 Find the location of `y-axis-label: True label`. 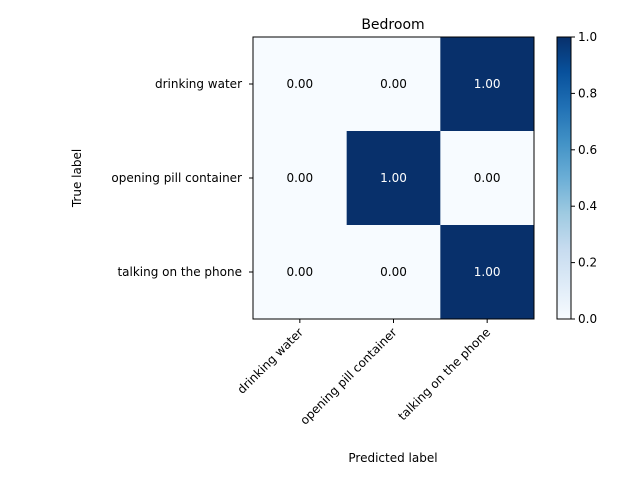

y-axis-label: True label is located at coordinates (77, 178).